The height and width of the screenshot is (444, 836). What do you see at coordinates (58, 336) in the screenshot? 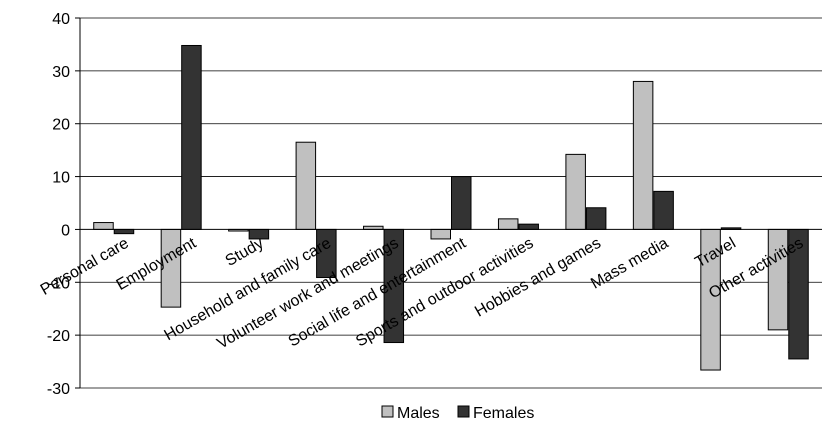
I see `y-tick-label: -20` at bounding box center [58, 336].